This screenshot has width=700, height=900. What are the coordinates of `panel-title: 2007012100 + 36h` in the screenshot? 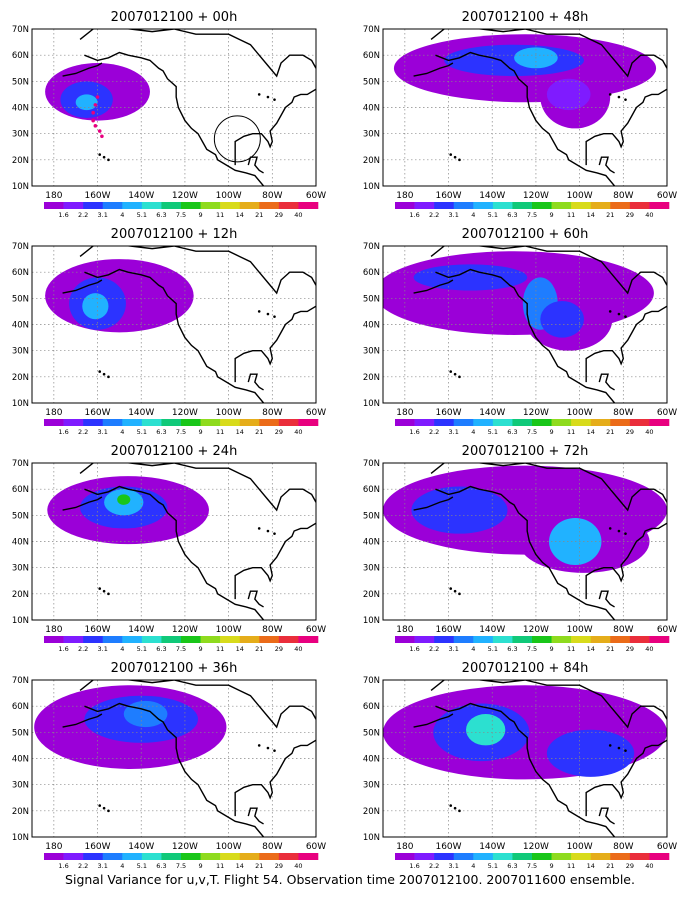 It's located at (174, 668).